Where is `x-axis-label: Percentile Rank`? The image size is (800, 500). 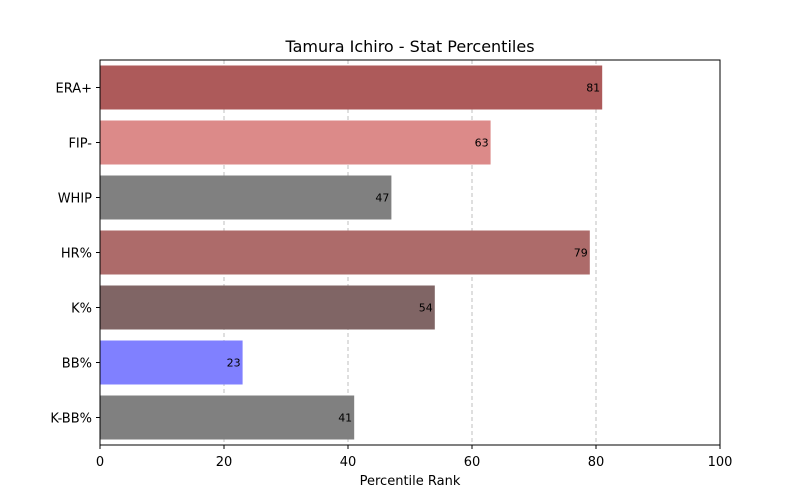 x-axis-label: Percentile Rank is located at coordinates (410, 481).